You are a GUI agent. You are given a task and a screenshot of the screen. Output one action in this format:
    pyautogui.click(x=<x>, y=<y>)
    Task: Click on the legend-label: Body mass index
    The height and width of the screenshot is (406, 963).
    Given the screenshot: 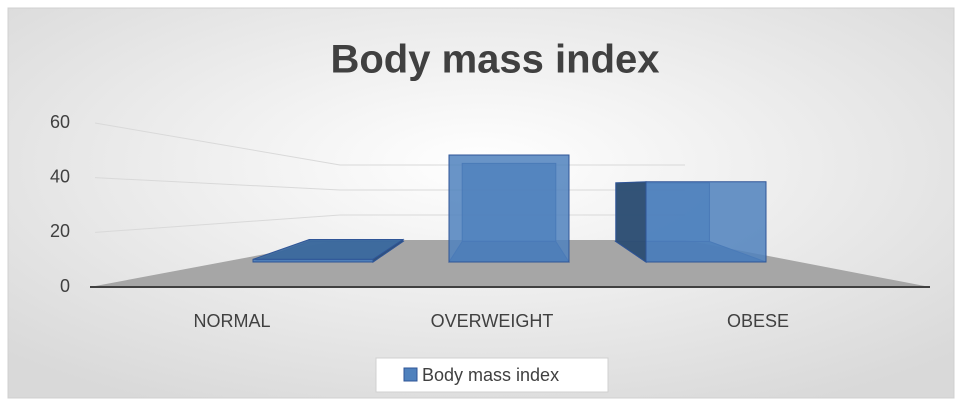 What is the action you would take?
    pyautogui.click(x=490, y=375)
    